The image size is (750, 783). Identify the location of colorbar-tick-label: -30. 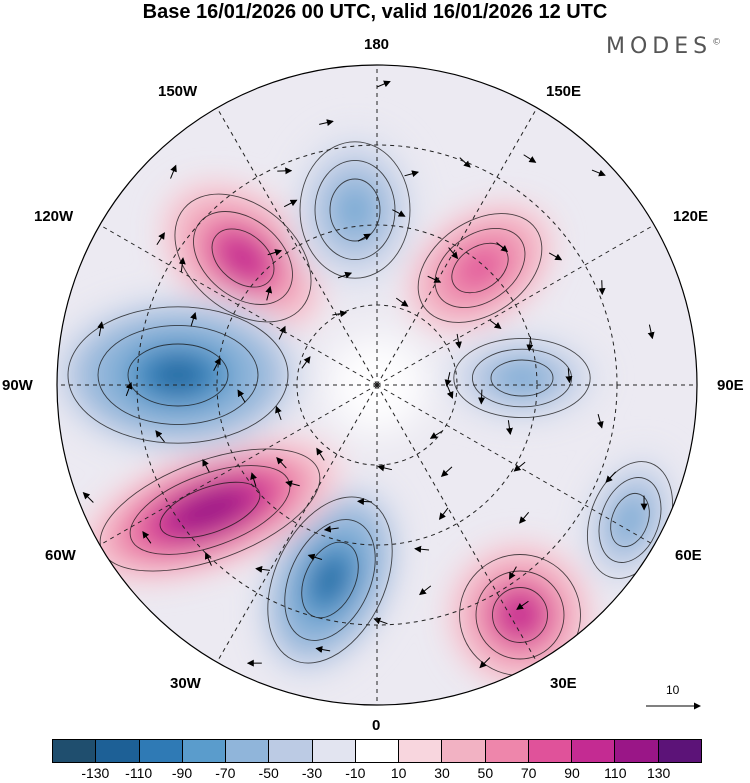
(312, 773).